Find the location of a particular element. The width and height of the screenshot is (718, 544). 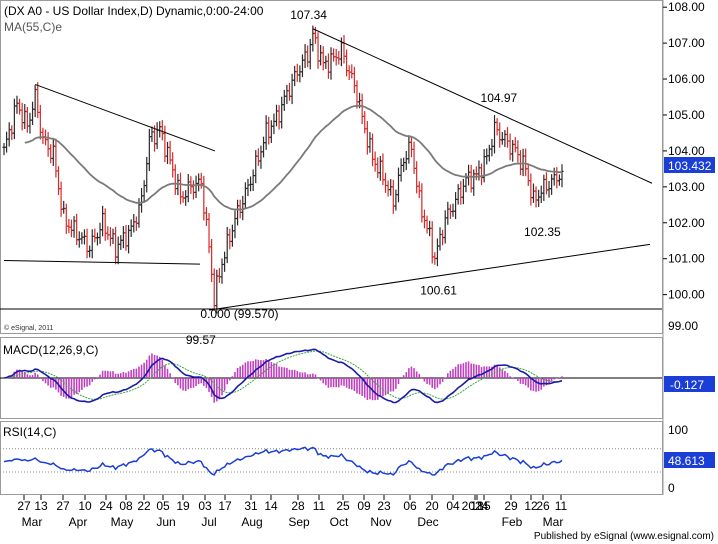

macd-plot-layer is located at coordinates (331, 376).